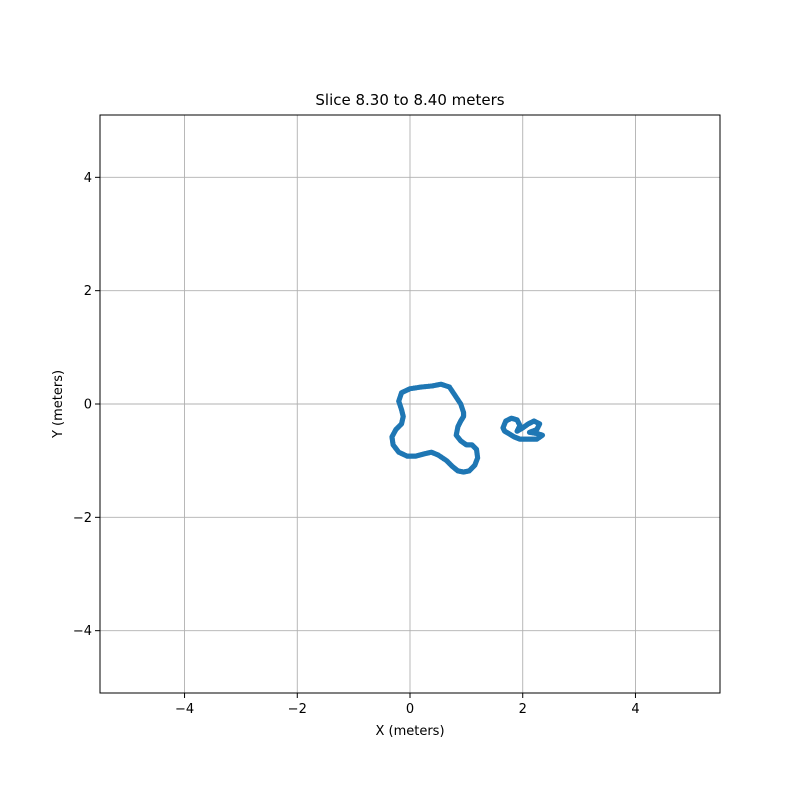 This screenshot has height=800, width=800. I want to click on x-tick-label: 2, so click(523, 709).